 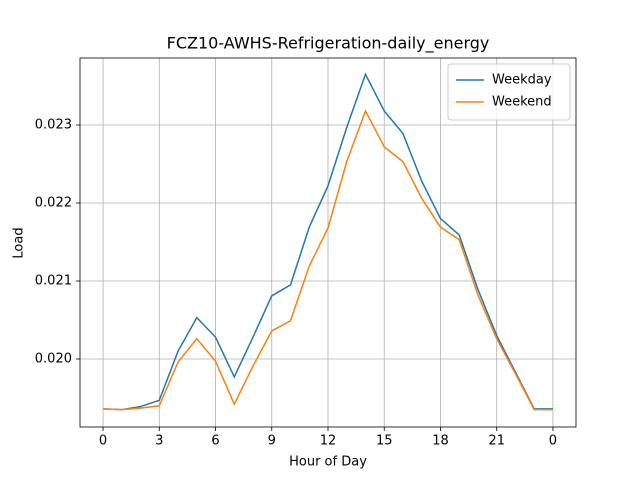 What do you see at coordinates (522, 102) in the screenshot?
I see `legend-label: Weekend` at bounding box center [522, 102].